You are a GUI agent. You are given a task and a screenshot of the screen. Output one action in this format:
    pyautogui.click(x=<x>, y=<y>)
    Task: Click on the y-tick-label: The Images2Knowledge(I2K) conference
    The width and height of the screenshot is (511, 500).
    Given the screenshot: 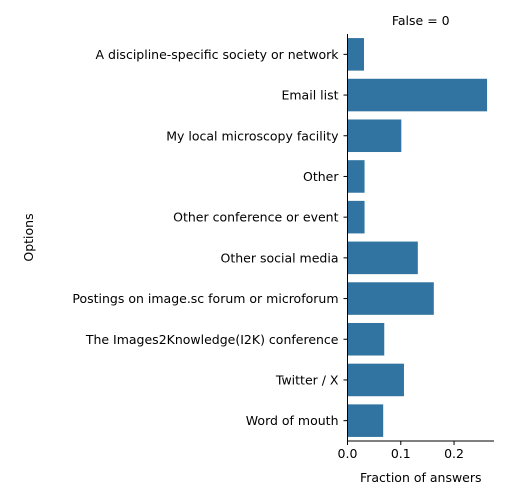 What is the action you would take?
    pyautogui.click(x=212, y=339)
    